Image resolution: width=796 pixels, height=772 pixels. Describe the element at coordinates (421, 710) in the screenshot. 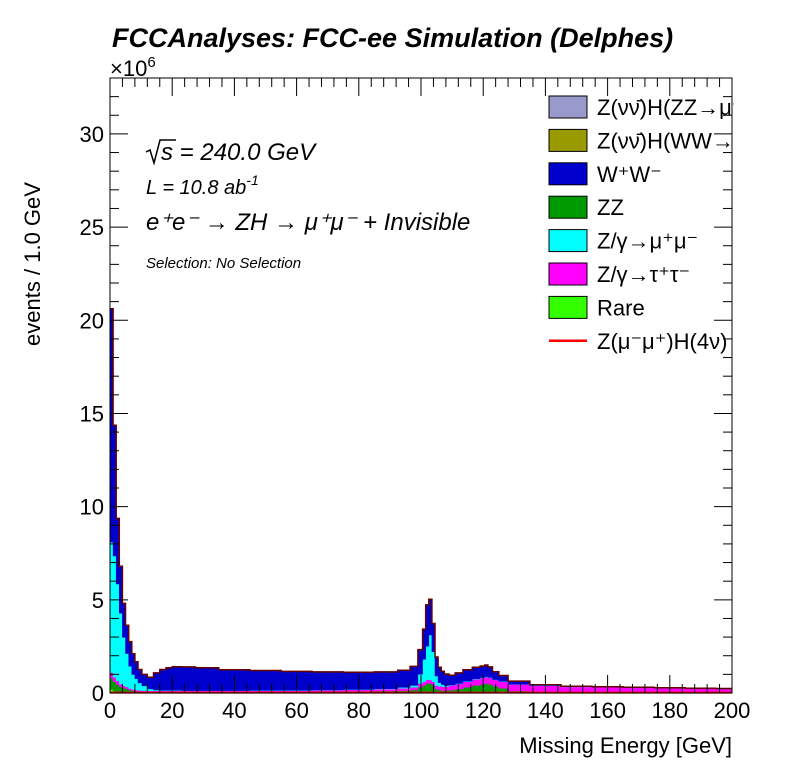

I see `x-tick-label: 100` at that location.